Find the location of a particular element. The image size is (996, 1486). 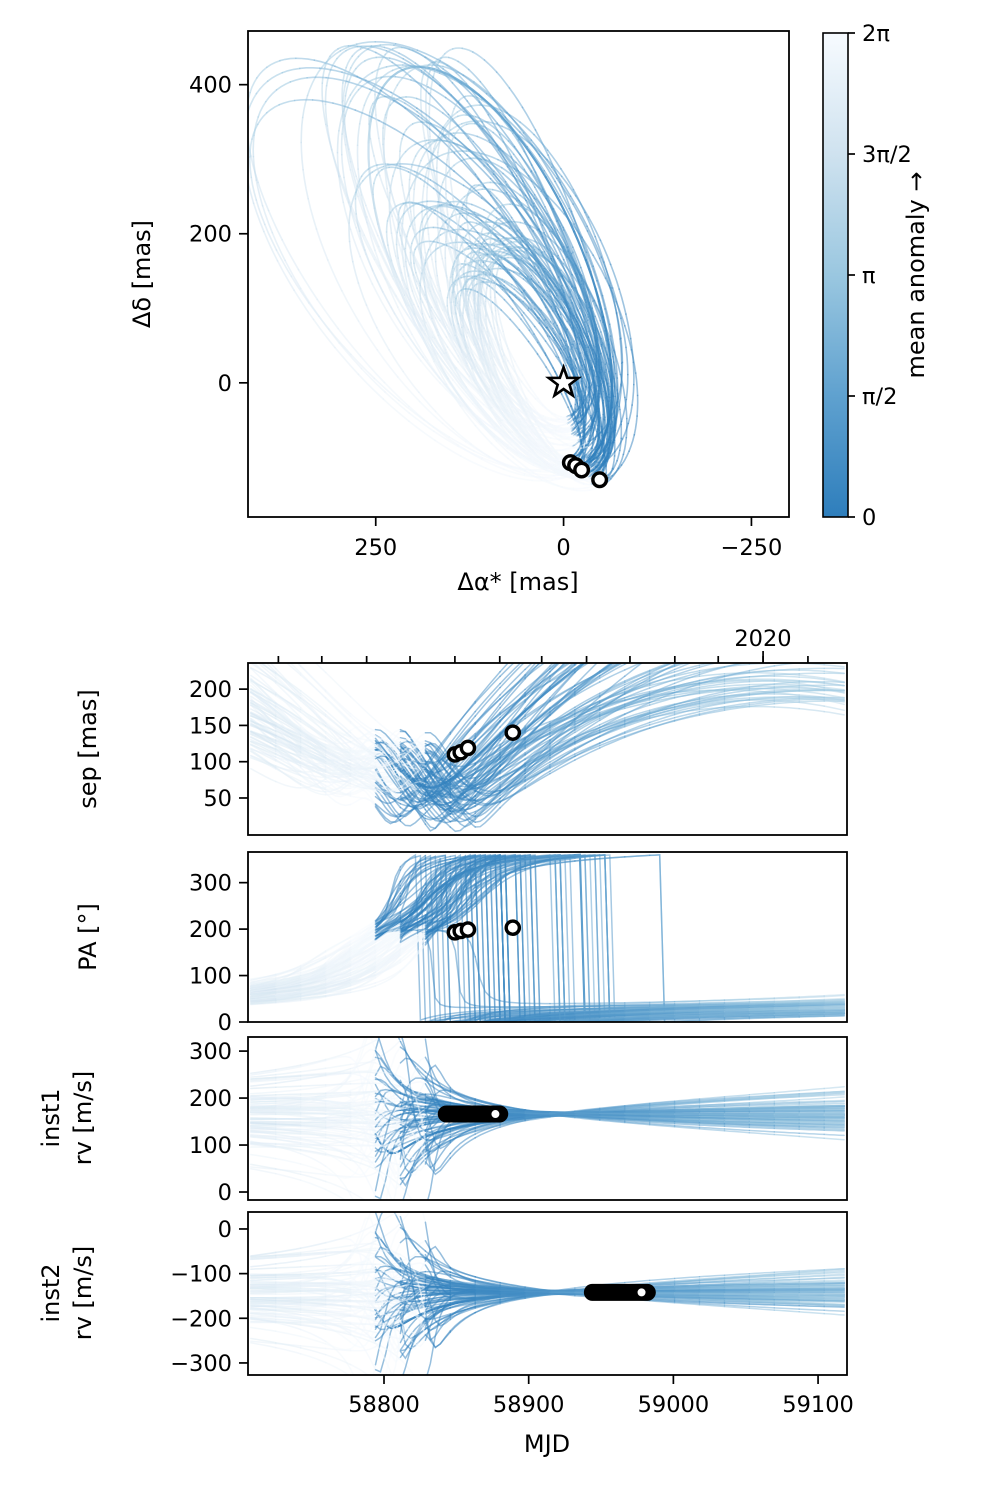

panel-trace is located at coordinates (547, 937).